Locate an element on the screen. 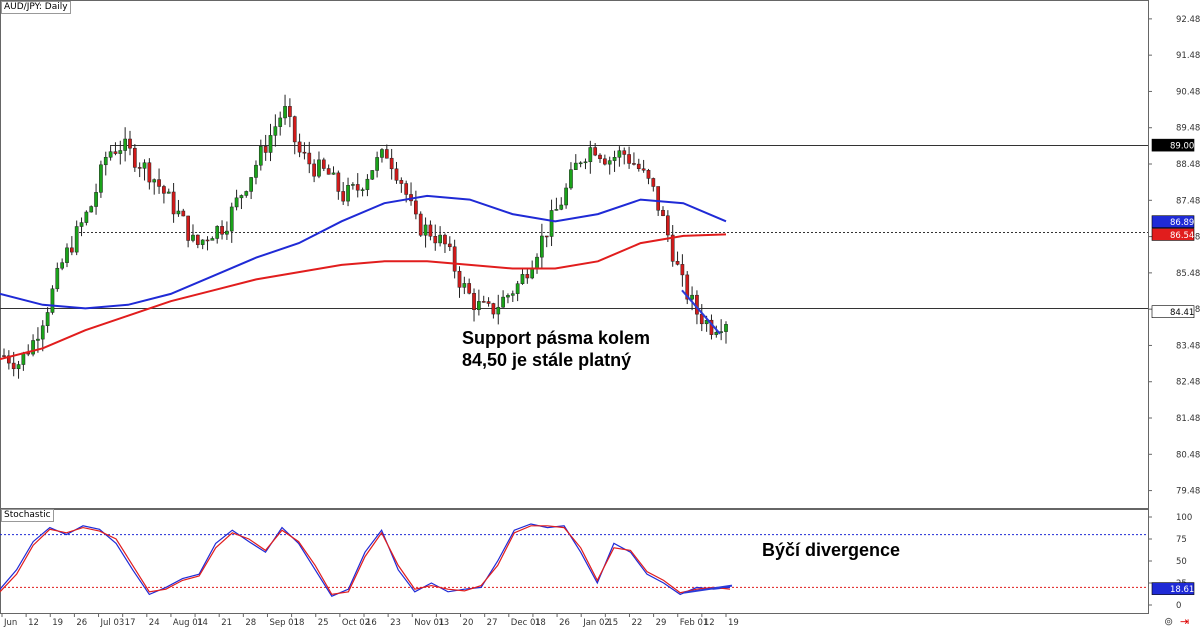 The image size is (1200, 632). stoch-tick-label: 100 is located at coordinates (1184, 518).